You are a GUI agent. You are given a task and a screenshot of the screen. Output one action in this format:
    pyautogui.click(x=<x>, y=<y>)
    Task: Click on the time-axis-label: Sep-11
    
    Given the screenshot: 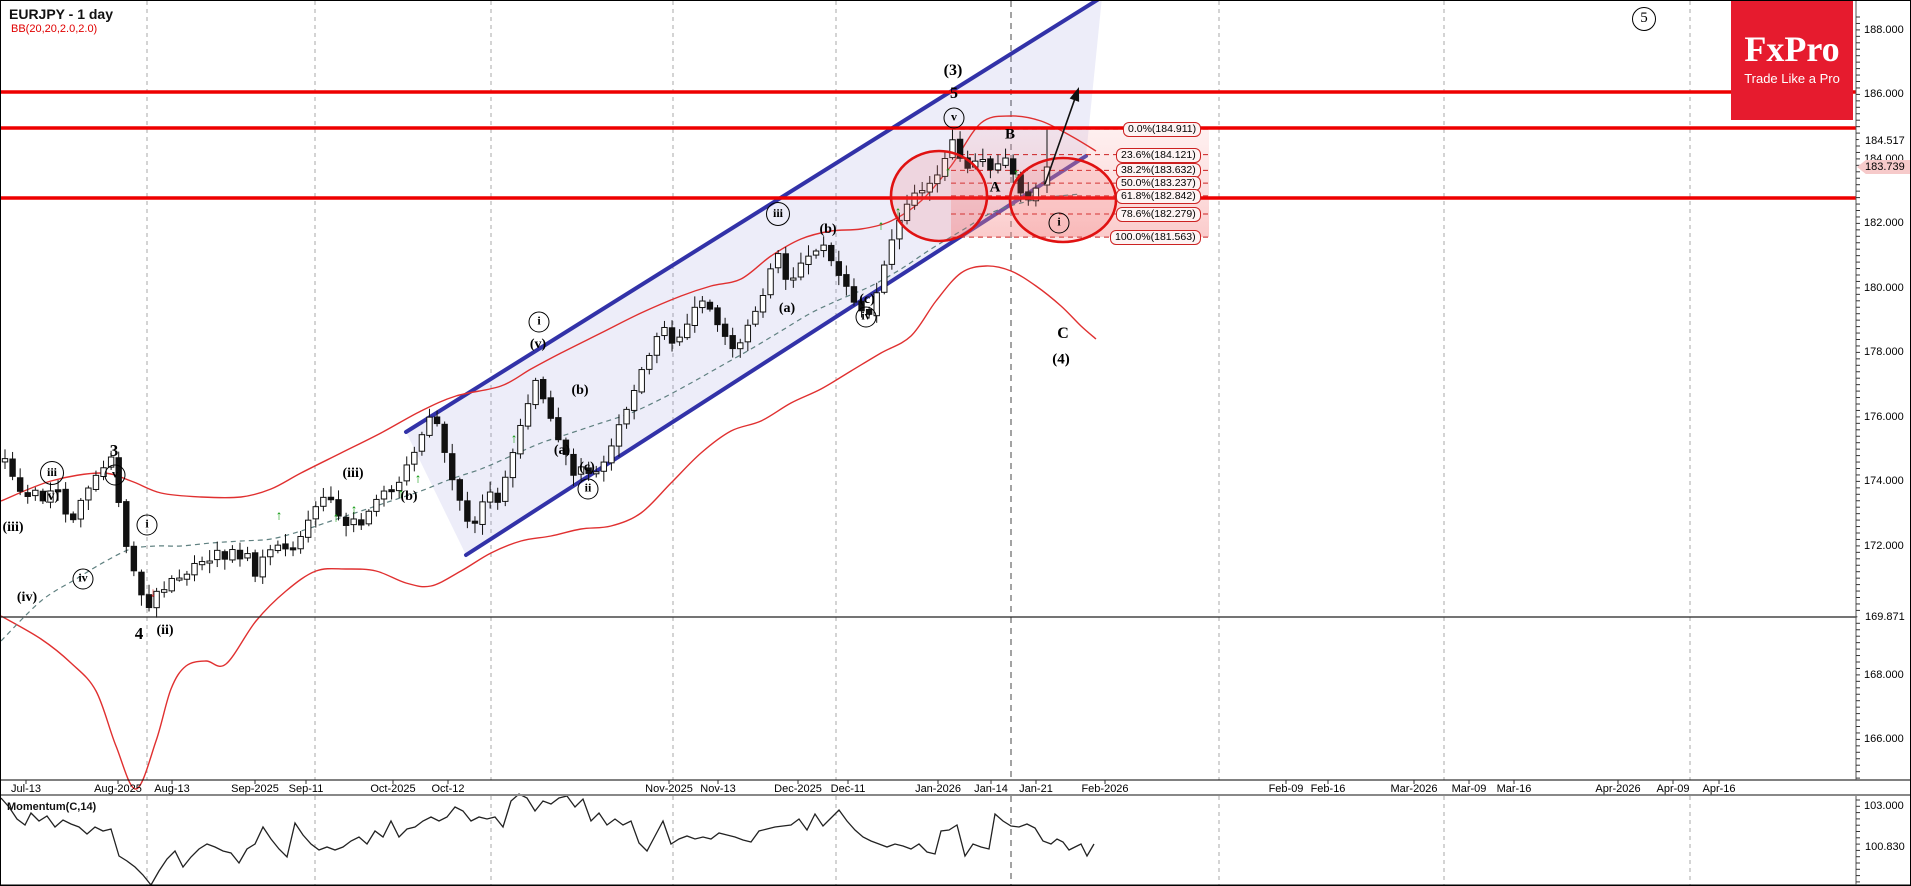 What is the action you would take?
    pyautogui.click(x=306, y=789)
    